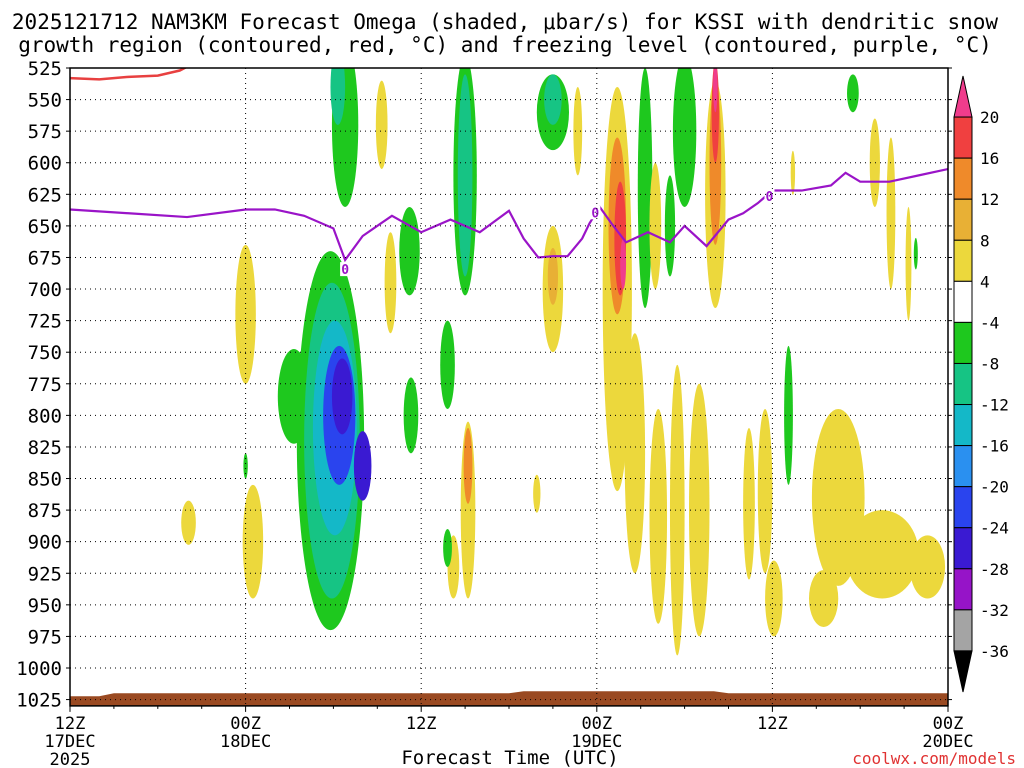  Describe the element at coordinates (45, 416) in the screenshot. I see `y-tick-label: 800` at that location.